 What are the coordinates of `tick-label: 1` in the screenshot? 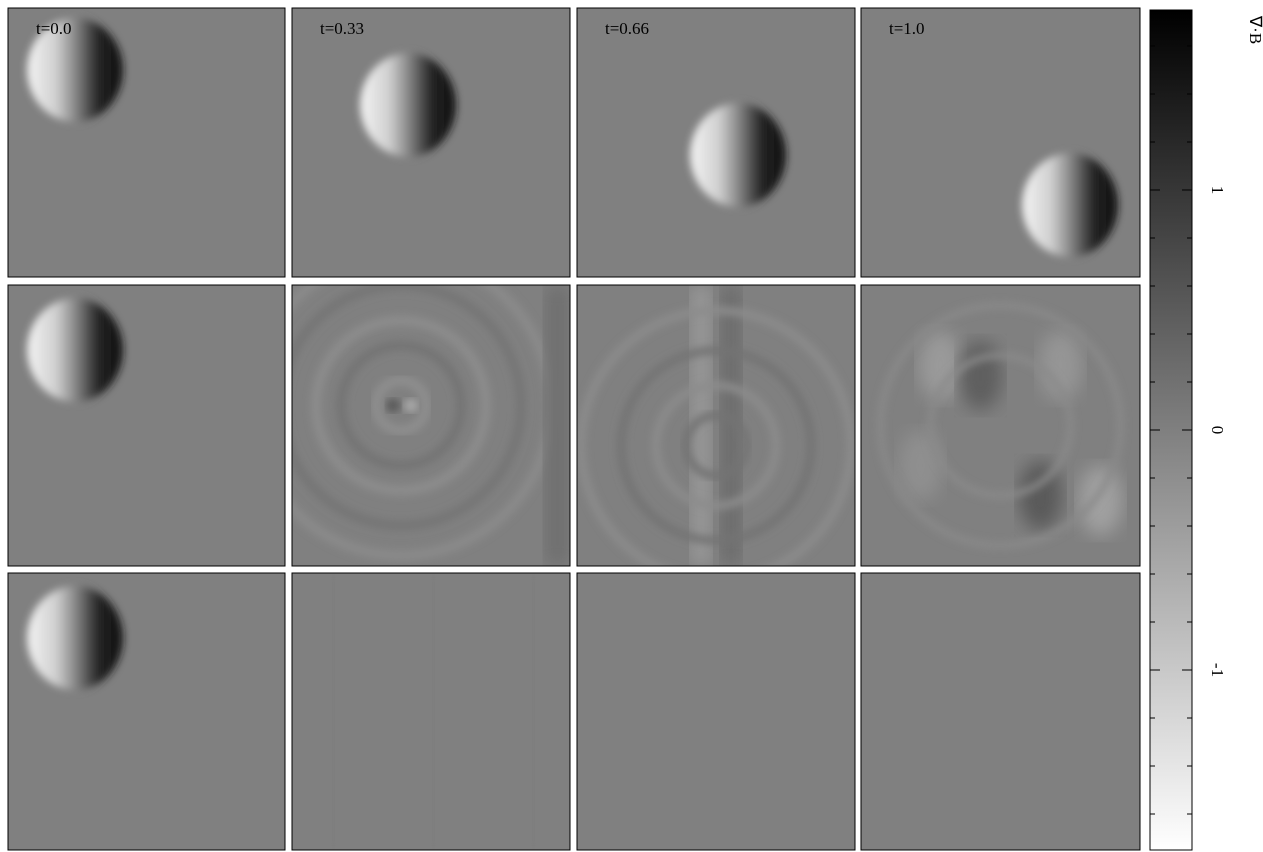 It's located at (1217, 190).